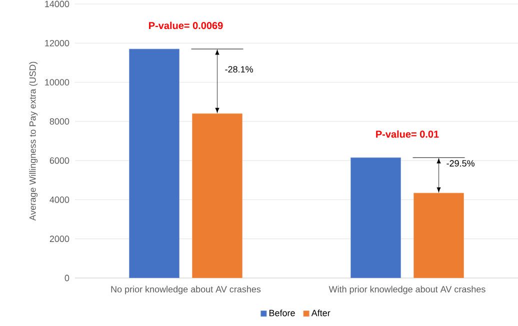 The height and width of the screenshot is (326, 518). Describe the element at coordinates (239, 69) in the screenshot. I see `annotation: -28.1%` at that location.